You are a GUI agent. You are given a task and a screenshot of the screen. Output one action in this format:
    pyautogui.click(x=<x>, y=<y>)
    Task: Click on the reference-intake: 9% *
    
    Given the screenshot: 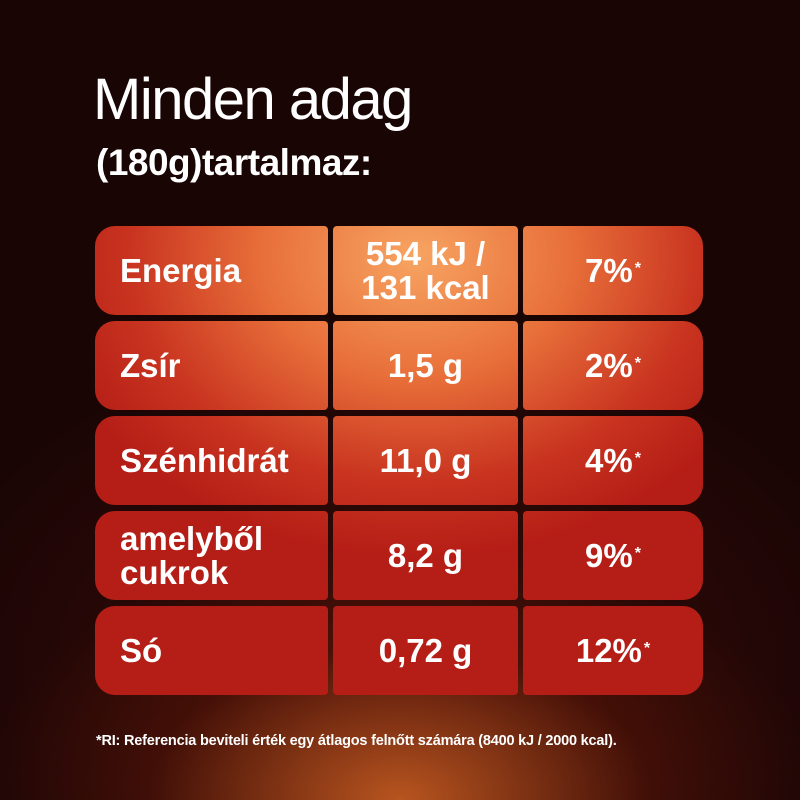 What is the action you would take?
    pyautogui.click(x=613, y=555)
    